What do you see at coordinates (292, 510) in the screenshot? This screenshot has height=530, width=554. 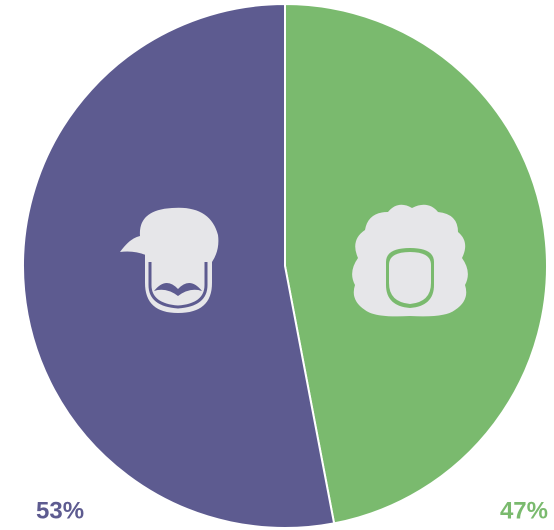 I see `labels: 47% 53%` at bounding box center [292, 510].